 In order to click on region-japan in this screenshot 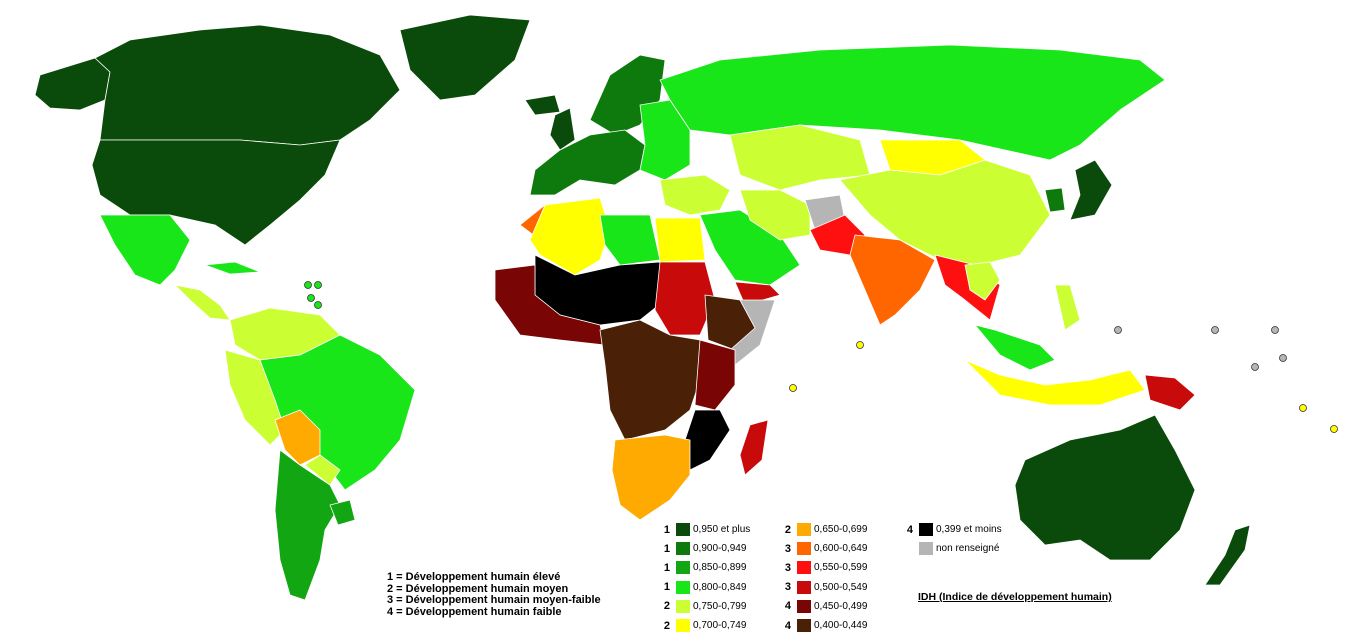, I will do `click(1091, 190)`.